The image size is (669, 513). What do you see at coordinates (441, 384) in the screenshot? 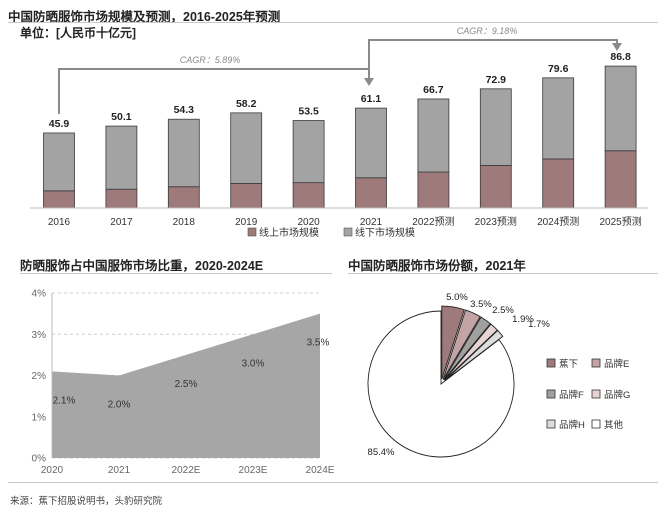
I see `pie-slice-其他` at bounding box center [441, 384].